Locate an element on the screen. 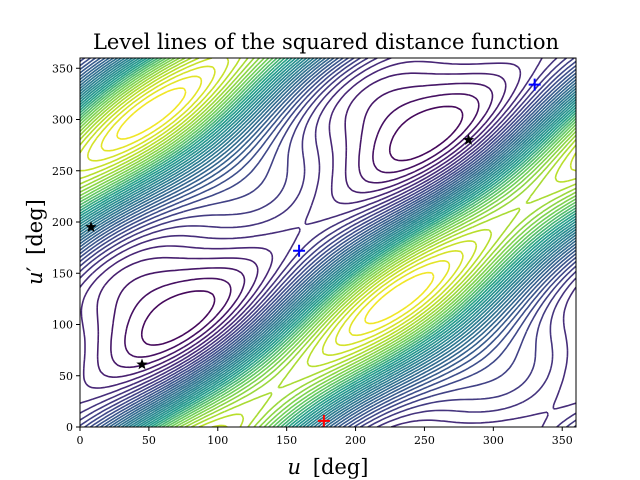 This screenshot has height=480, width=640. x-tick-label: 100 is located at coordinates (217, 440).